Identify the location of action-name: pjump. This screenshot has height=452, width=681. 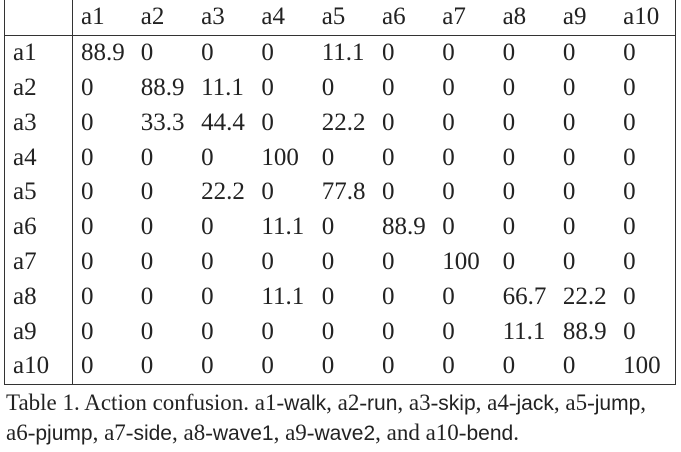
(64, 433).